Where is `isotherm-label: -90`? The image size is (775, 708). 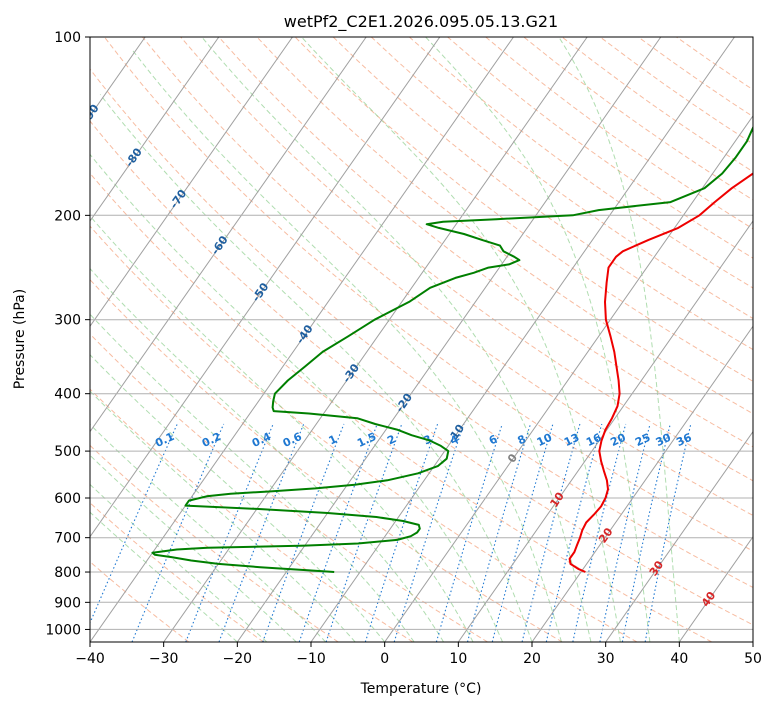
isotherm-label: -90 is located at coordinates (91, 114).